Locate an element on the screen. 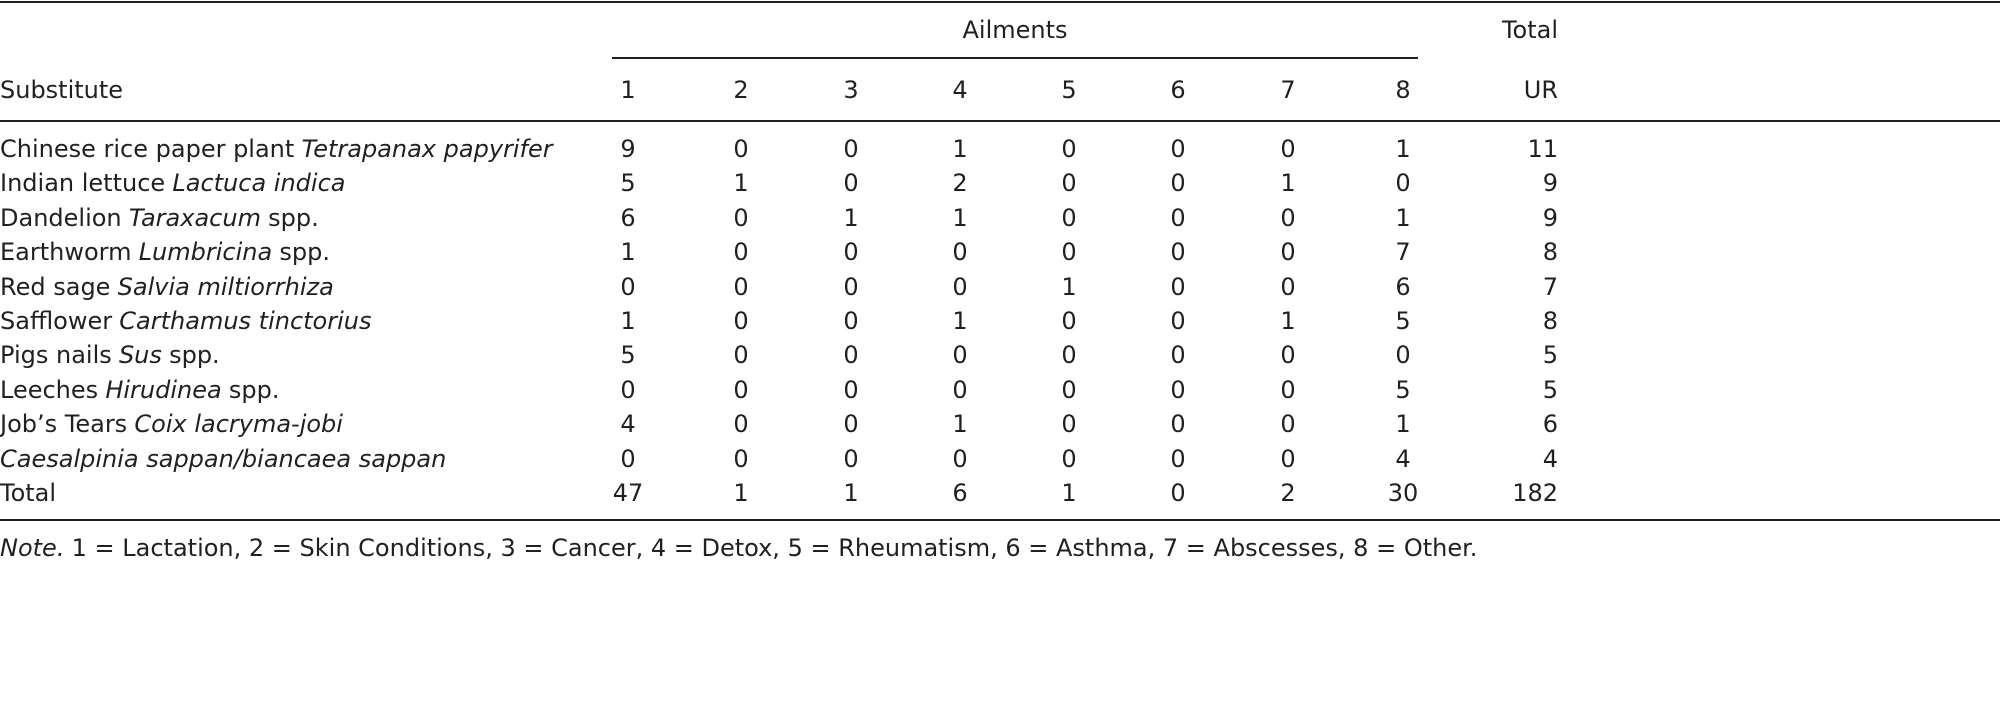 The image size is (2000, 714). substitute-common: Red sage is located at coordinates (55, 286).